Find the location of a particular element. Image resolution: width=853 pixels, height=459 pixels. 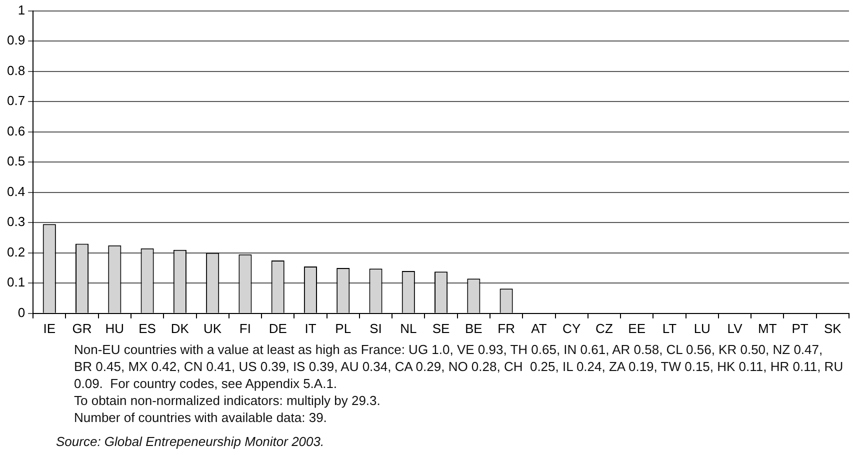

x-tick-label: UK is located at coordinates (213, 328).